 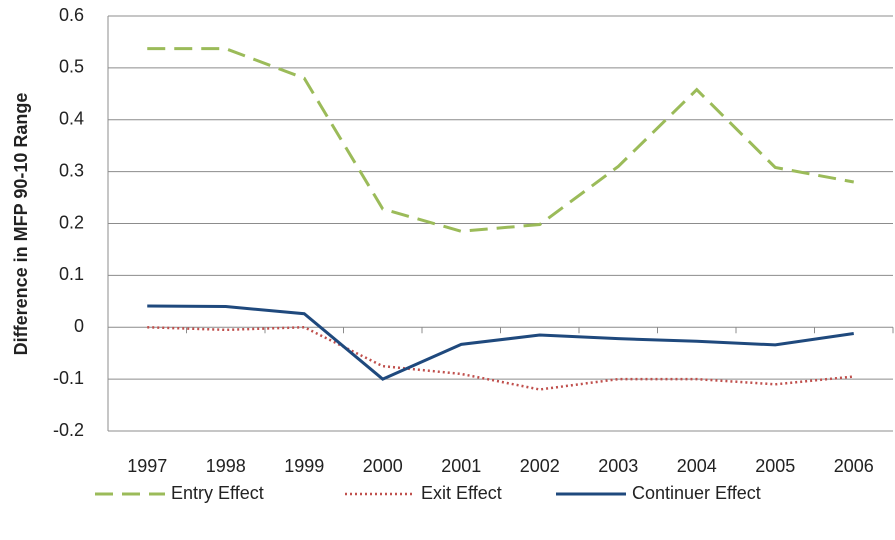 What do you see at coordinates (71, 67) in the screenshot?
I see `y-tick-label: 0.5` at bounding box center [71, 67].